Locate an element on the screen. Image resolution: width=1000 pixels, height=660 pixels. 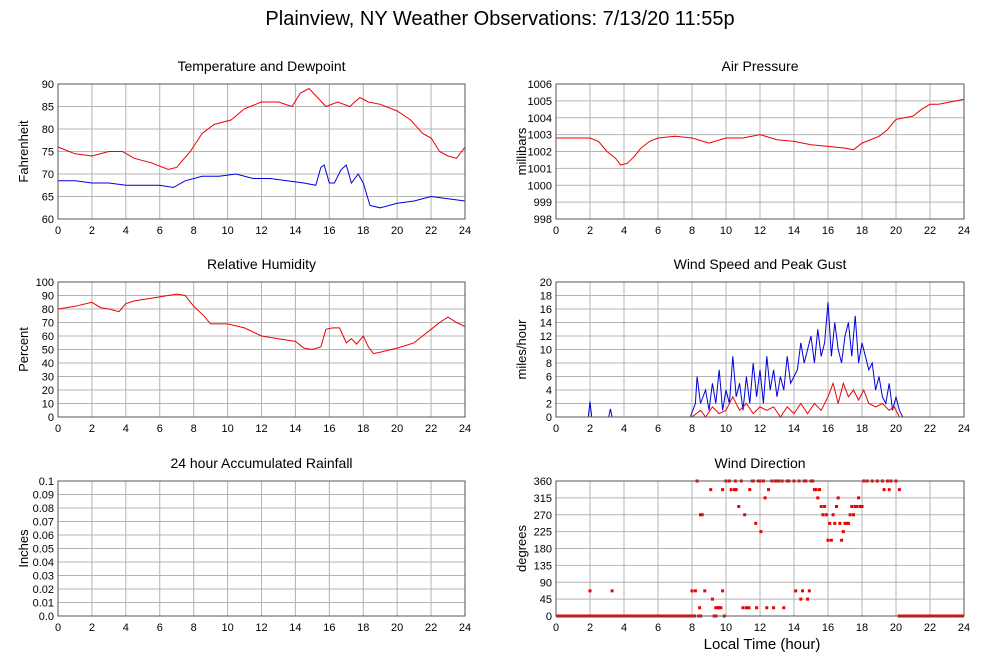
wind-direction-y-tick-label: 90 is located at coordinates (546, 583).